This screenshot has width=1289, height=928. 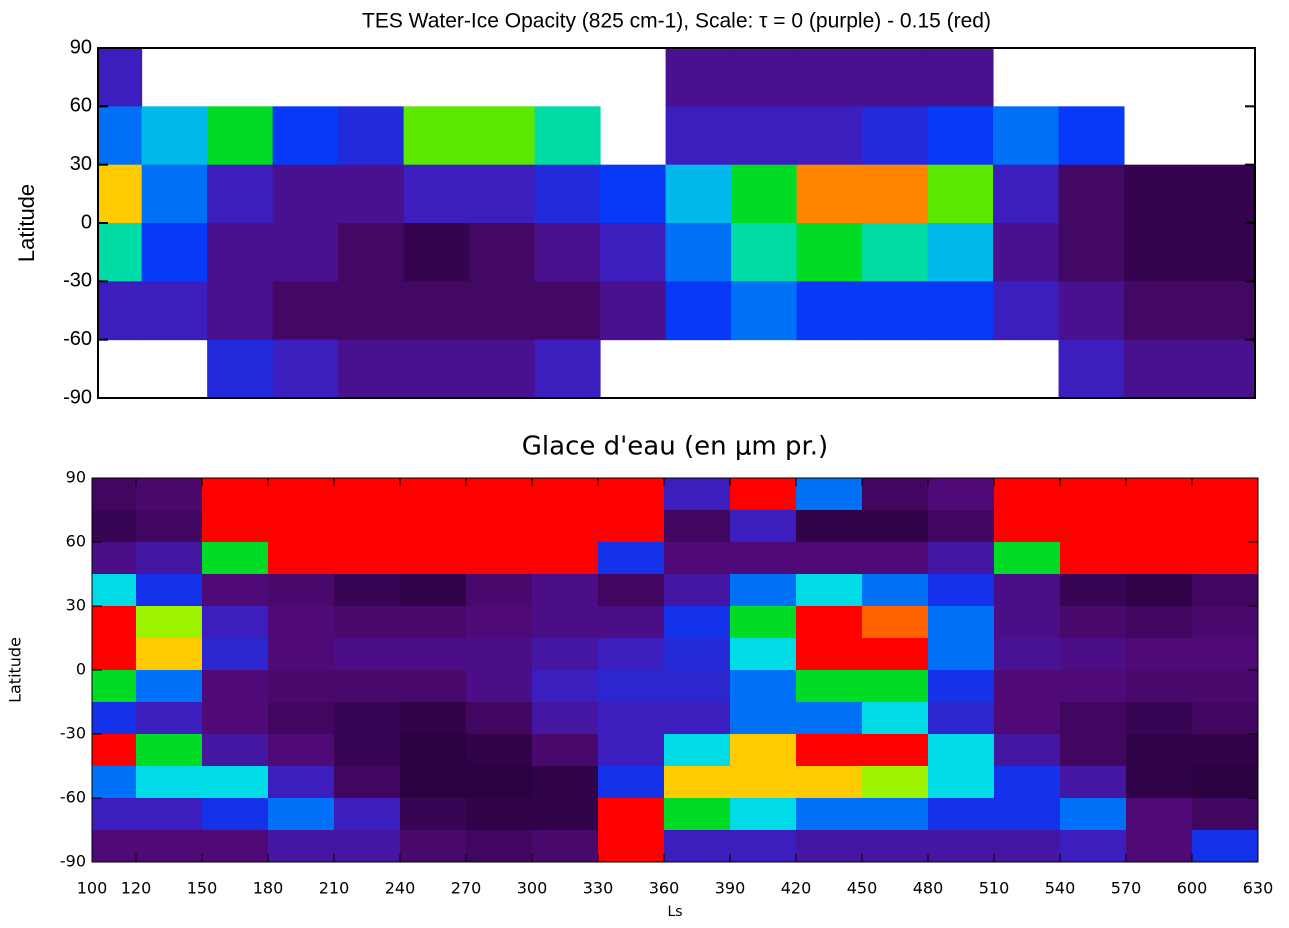 I want to click on y-tick-label: 30, so click(x=81, y=164).